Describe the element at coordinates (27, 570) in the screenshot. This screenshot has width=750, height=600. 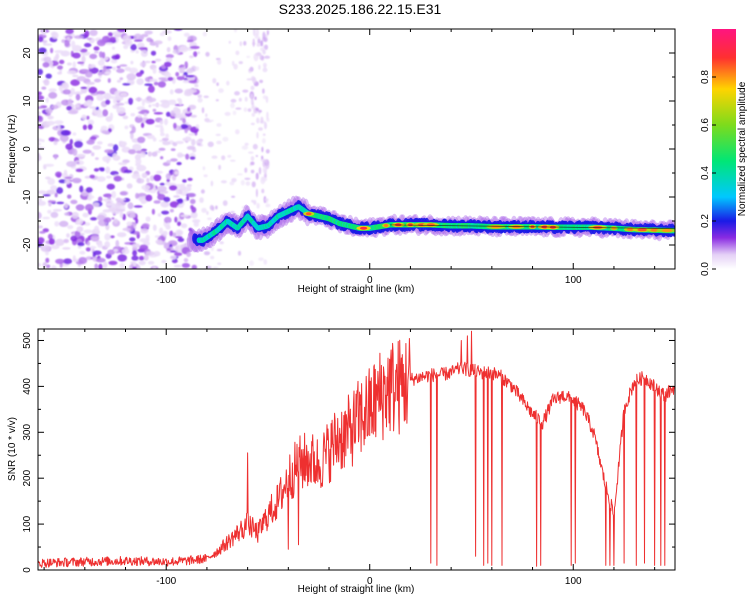
I see `snr-y-tick-label: 0` at that location.